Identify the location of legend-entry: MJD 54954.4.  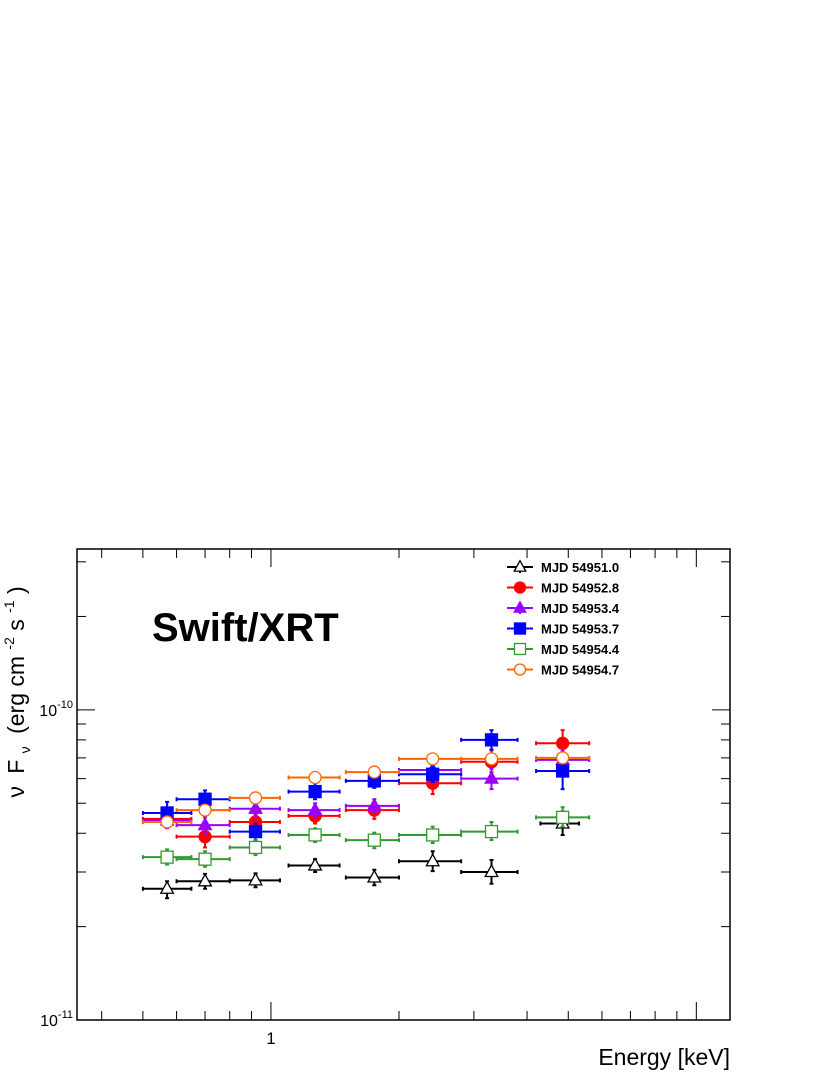
(563, 649).